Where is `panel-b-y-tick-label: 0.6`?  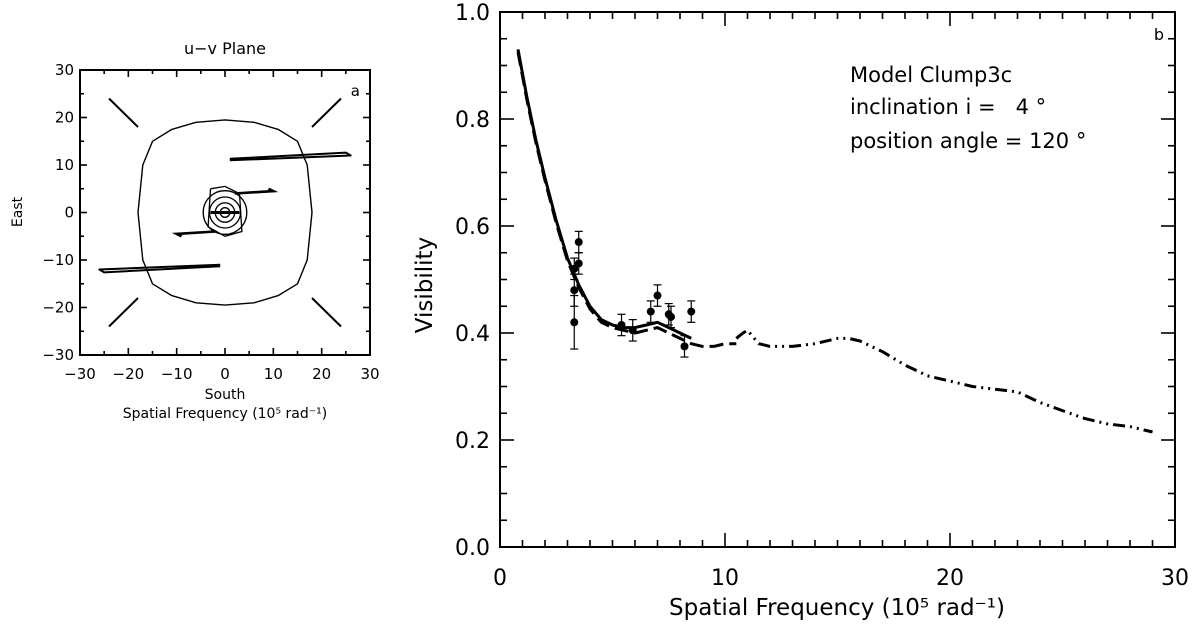
panel-b-y-tick-label: 0.6 is located at coordinates (472, 227).